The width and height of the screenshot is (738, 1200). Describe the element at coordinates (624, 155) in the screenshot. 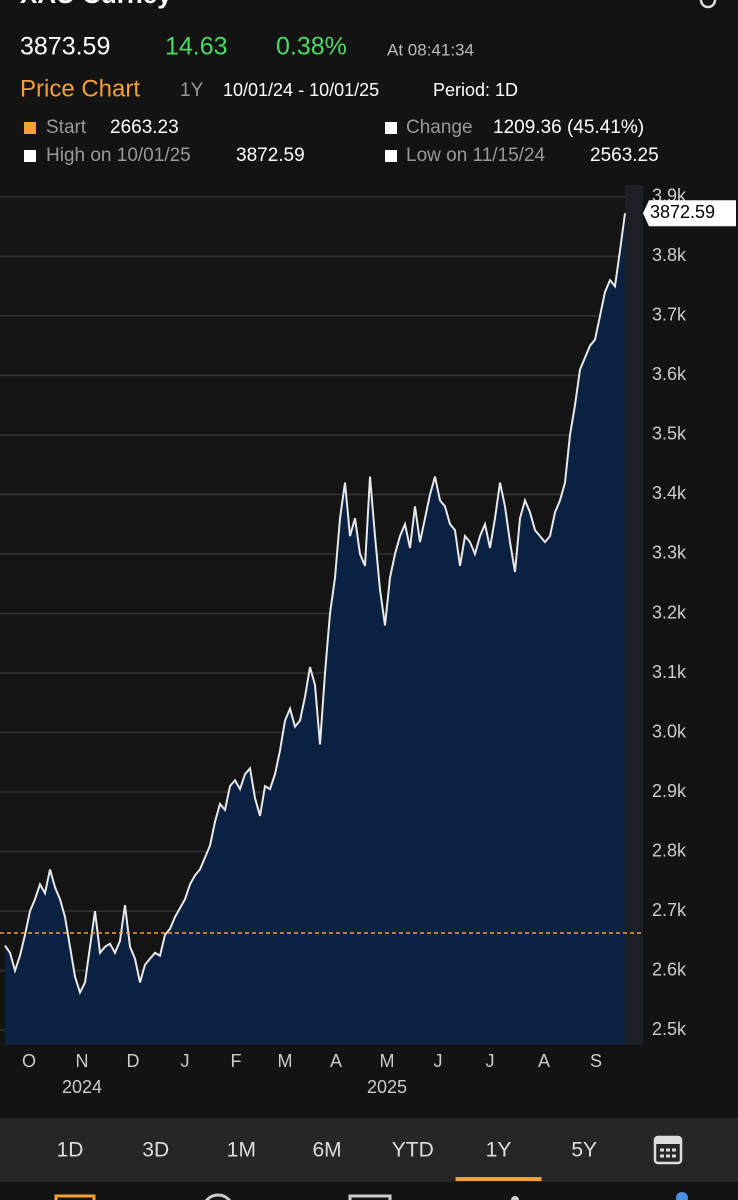

I see `stat-value: 2563.25` at that location.